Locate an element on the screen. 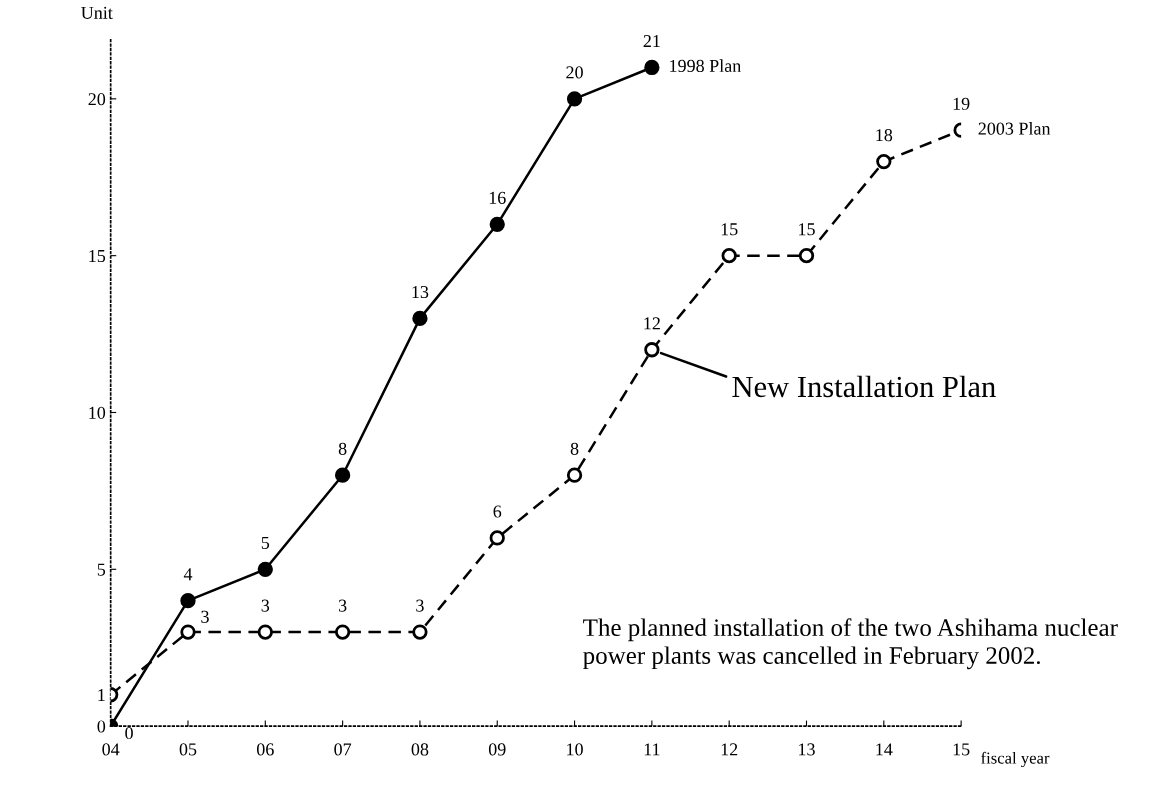 Image resolution: width=1165 pixels, height=785 pixels. x-tick-label: 15 is located at coordinates (961, 749).